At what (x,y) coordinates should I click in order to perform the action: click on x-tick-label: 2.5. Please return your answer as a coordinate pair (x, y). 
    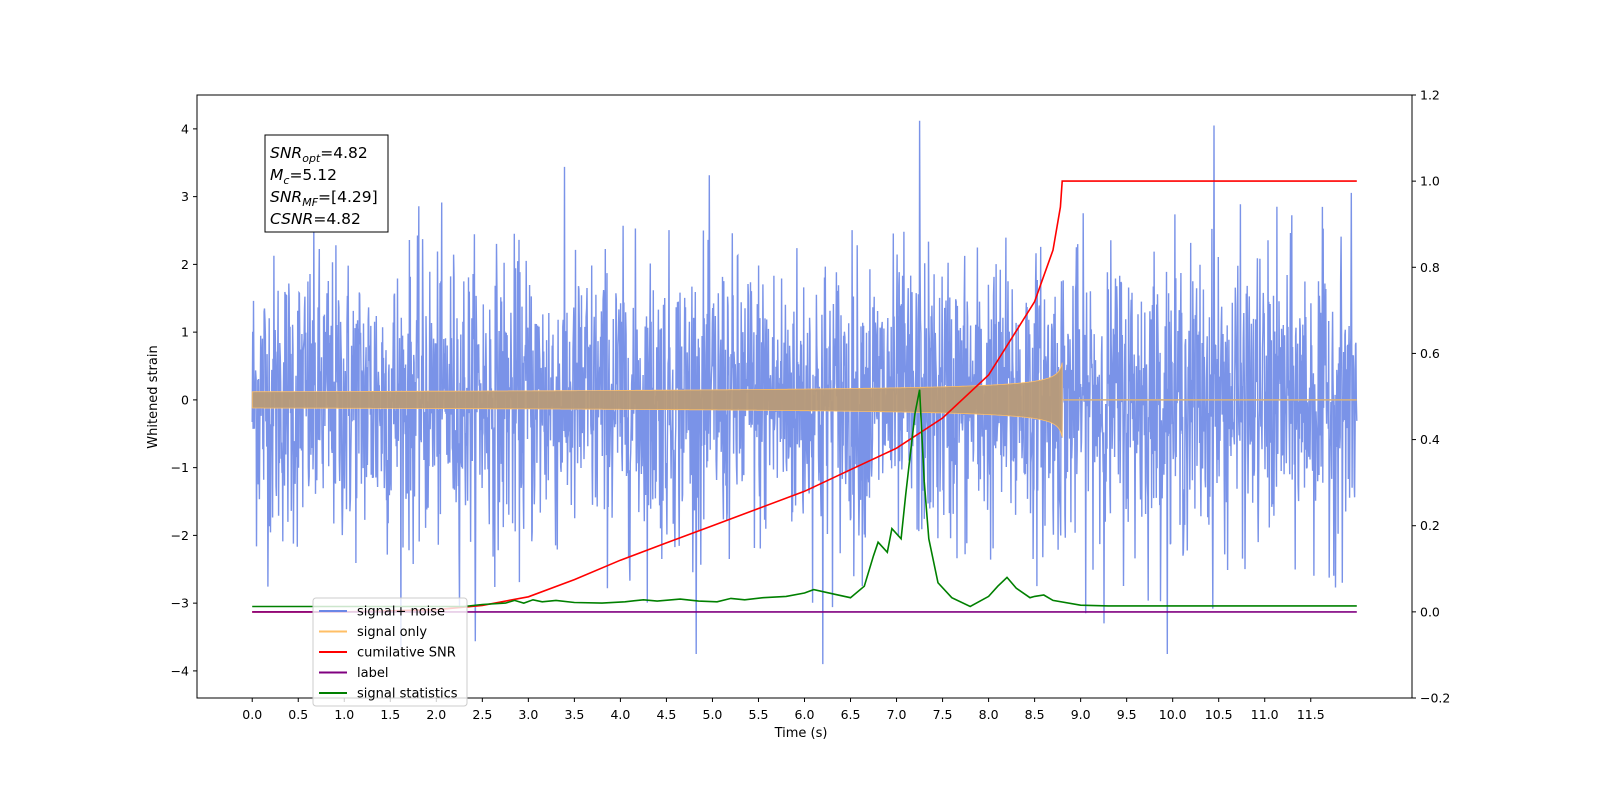
    Looking at the image, I should click on (482, 714).